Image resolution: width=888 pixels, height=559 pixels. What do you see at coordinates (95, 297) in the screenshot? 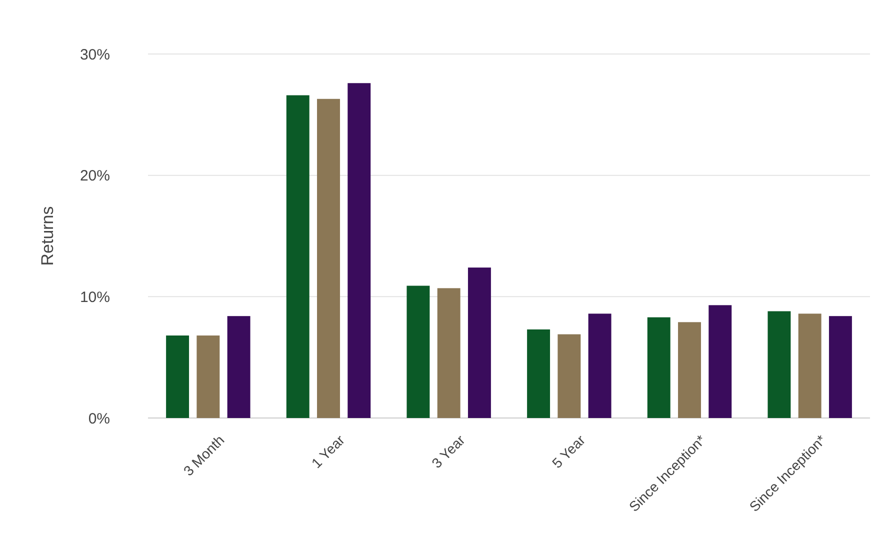
I see `y-tick-label: 10%` at bounding box center [95, 297].